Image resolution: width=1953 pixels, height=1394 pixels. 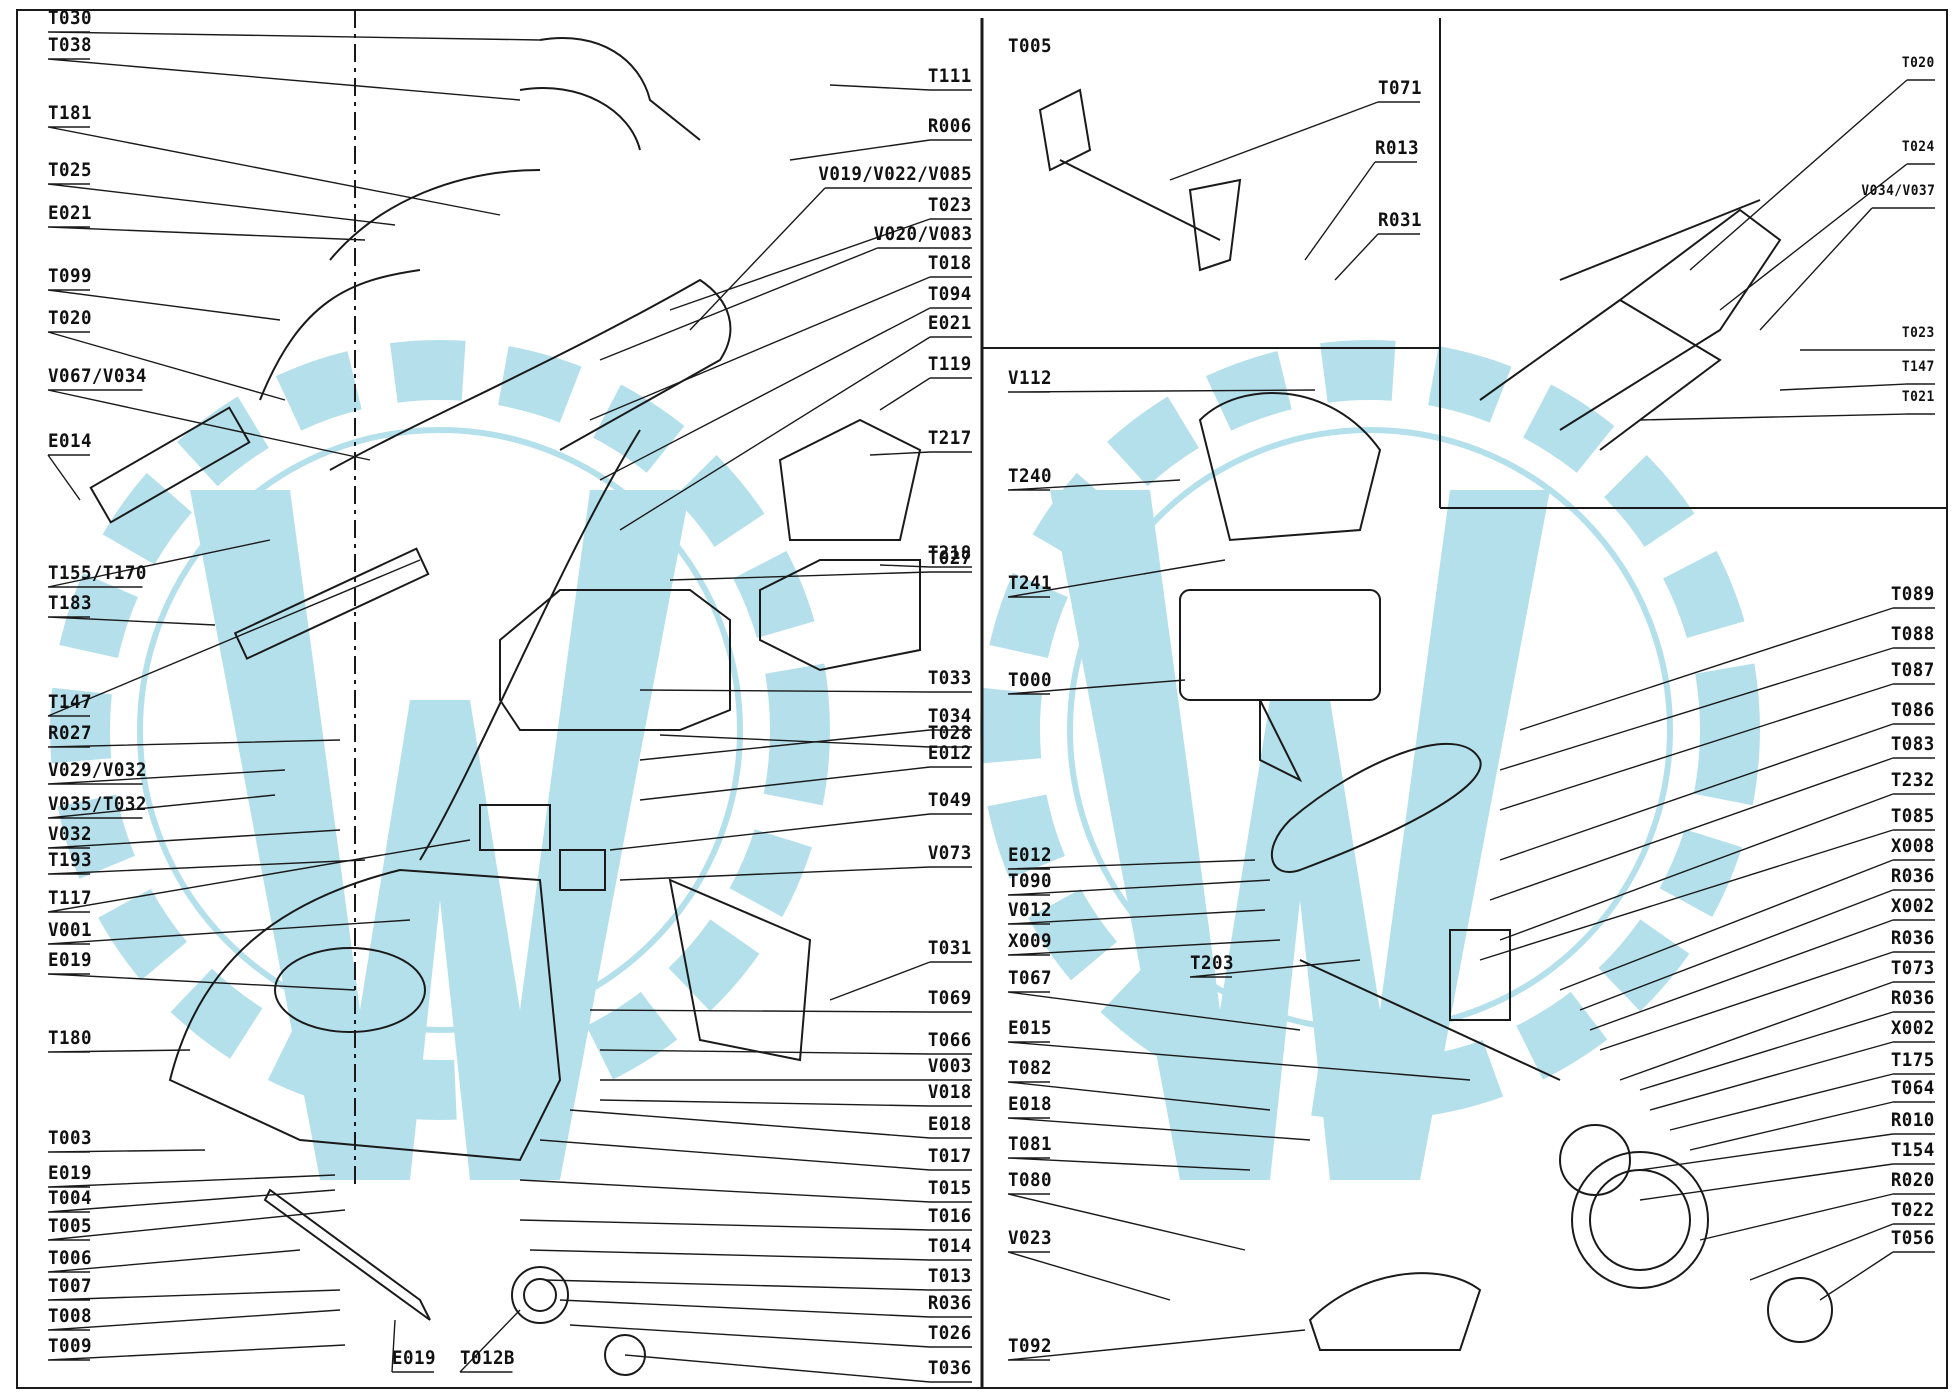 What do you see at coordinates (950, 294) in the screenshot?
I see `part-label: T094` at bounding box center [950, 294].